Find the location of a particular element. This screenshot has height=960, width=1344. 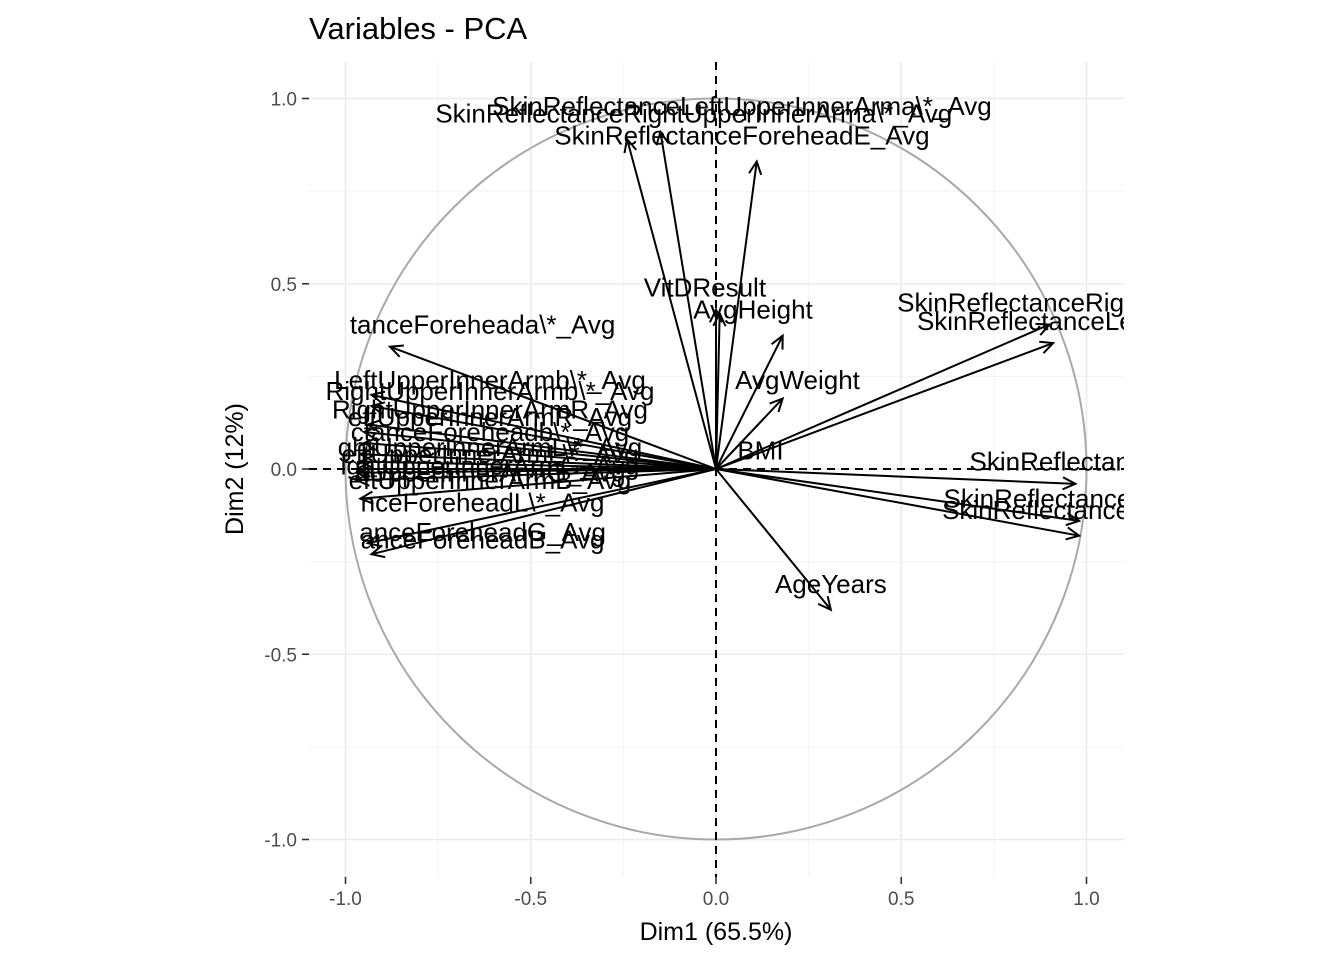

variable-label-14: LeftUpperInnerArmb\*_Avg is located at coordinates (490, 380).